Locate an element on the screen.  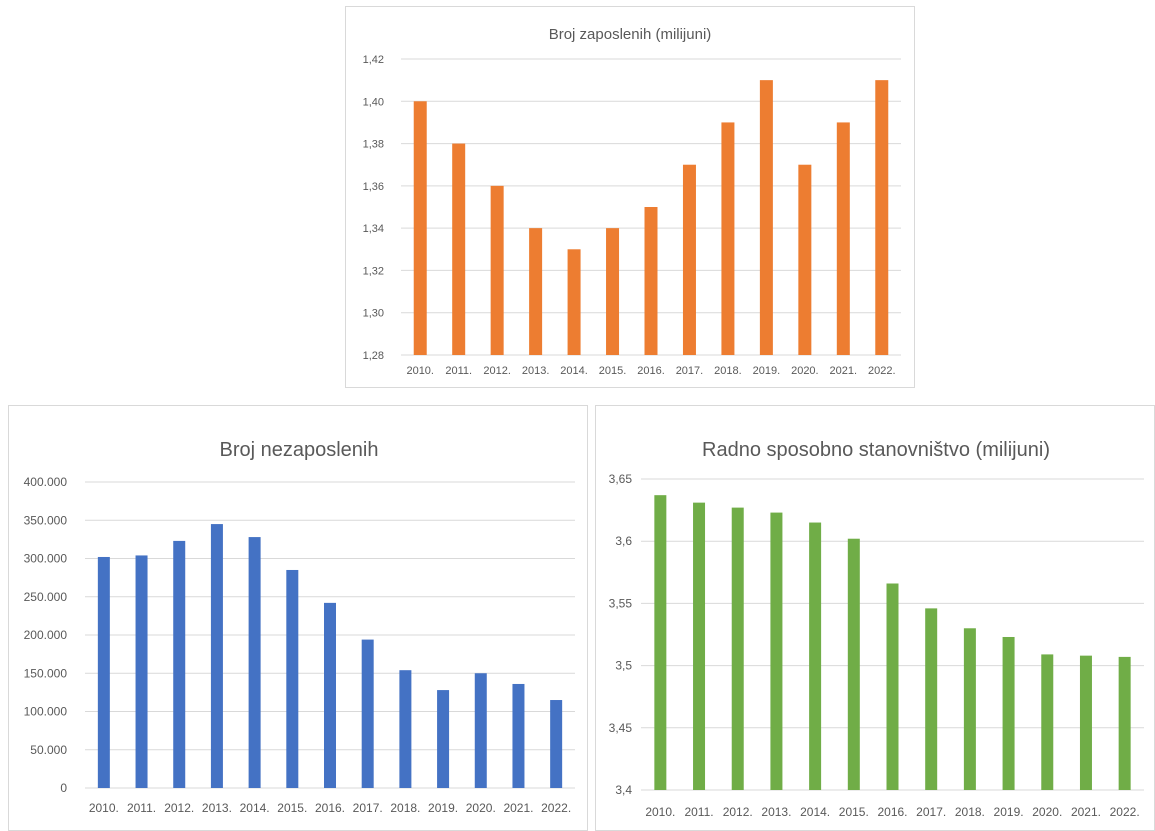
y-tick-label: 50.000 is located at coordinates (48, 750).